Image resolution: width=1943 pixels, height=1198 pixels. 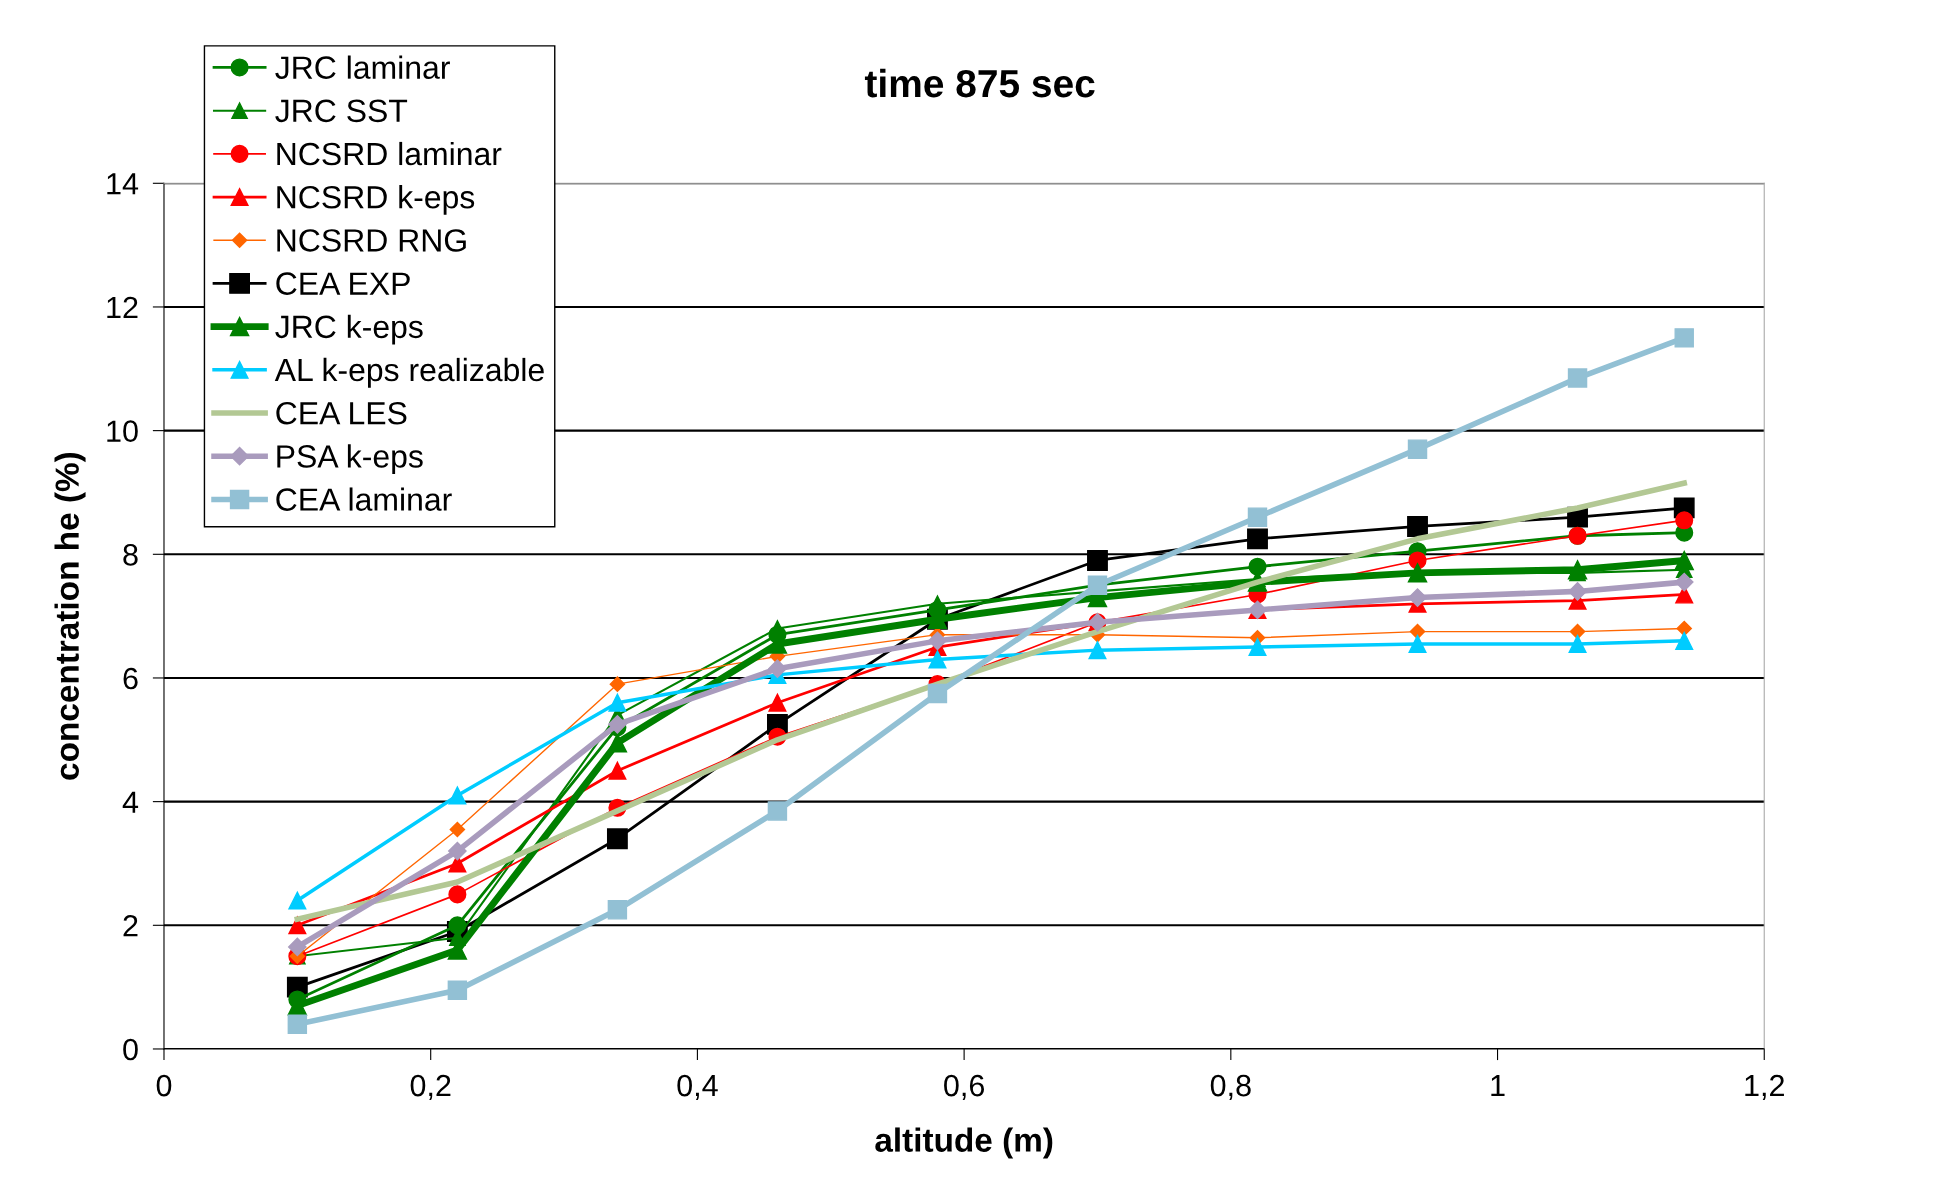 I want to click on legend-label: PSA k-eps, so click(x=350, y=459).